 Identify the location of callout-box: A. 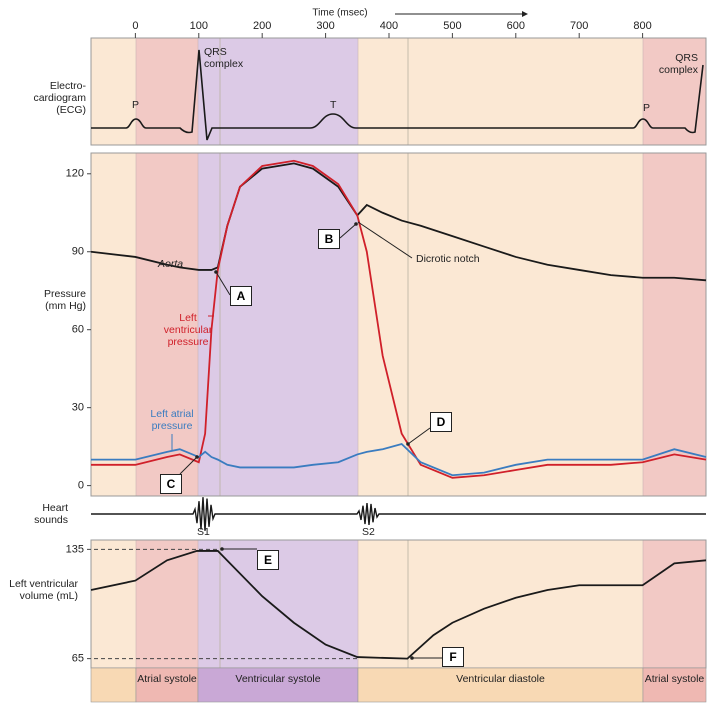
(241, 296).